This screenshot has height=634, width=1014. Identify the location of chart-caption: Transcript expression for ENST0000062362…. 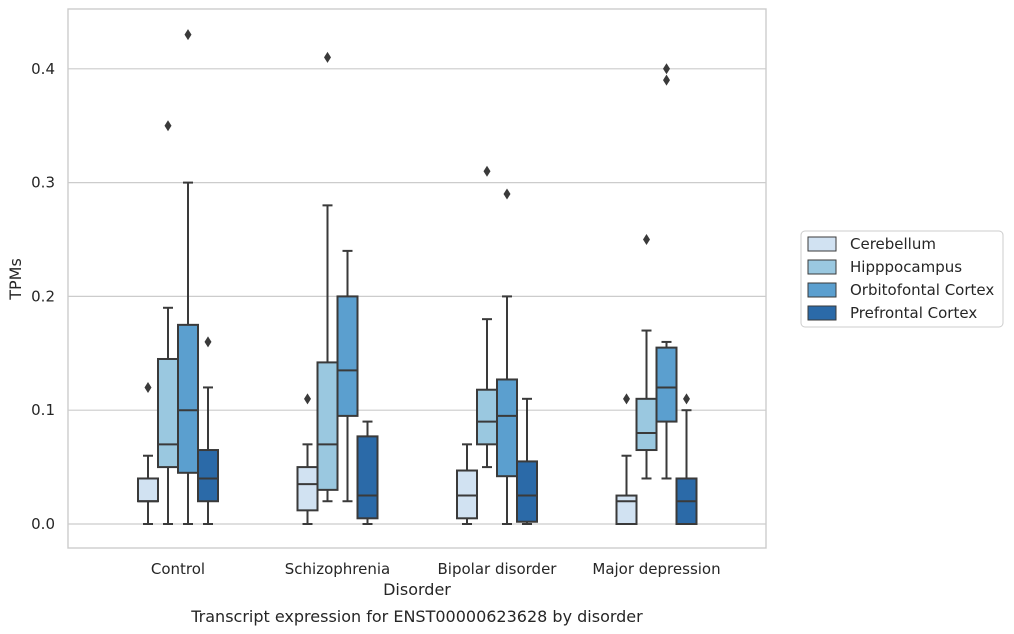
(416, 616).